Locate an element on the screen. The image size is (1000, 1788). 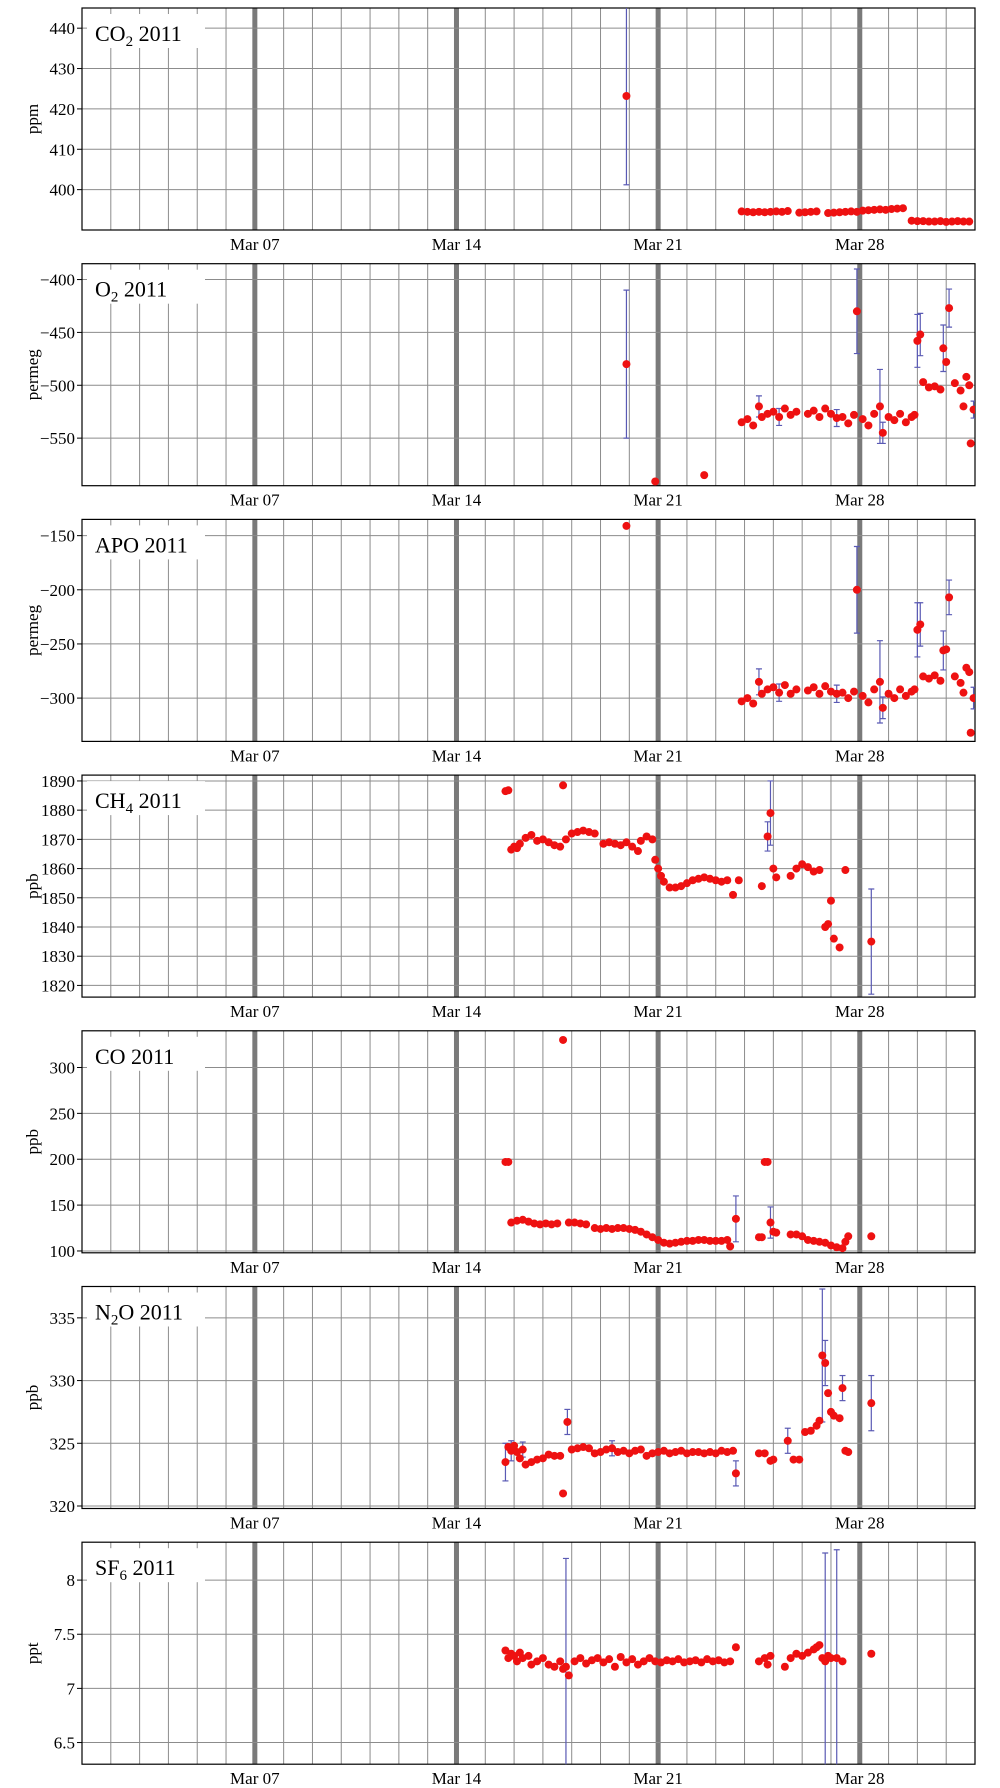
y-tick-label: −400 is located at coordinates (57, 280).